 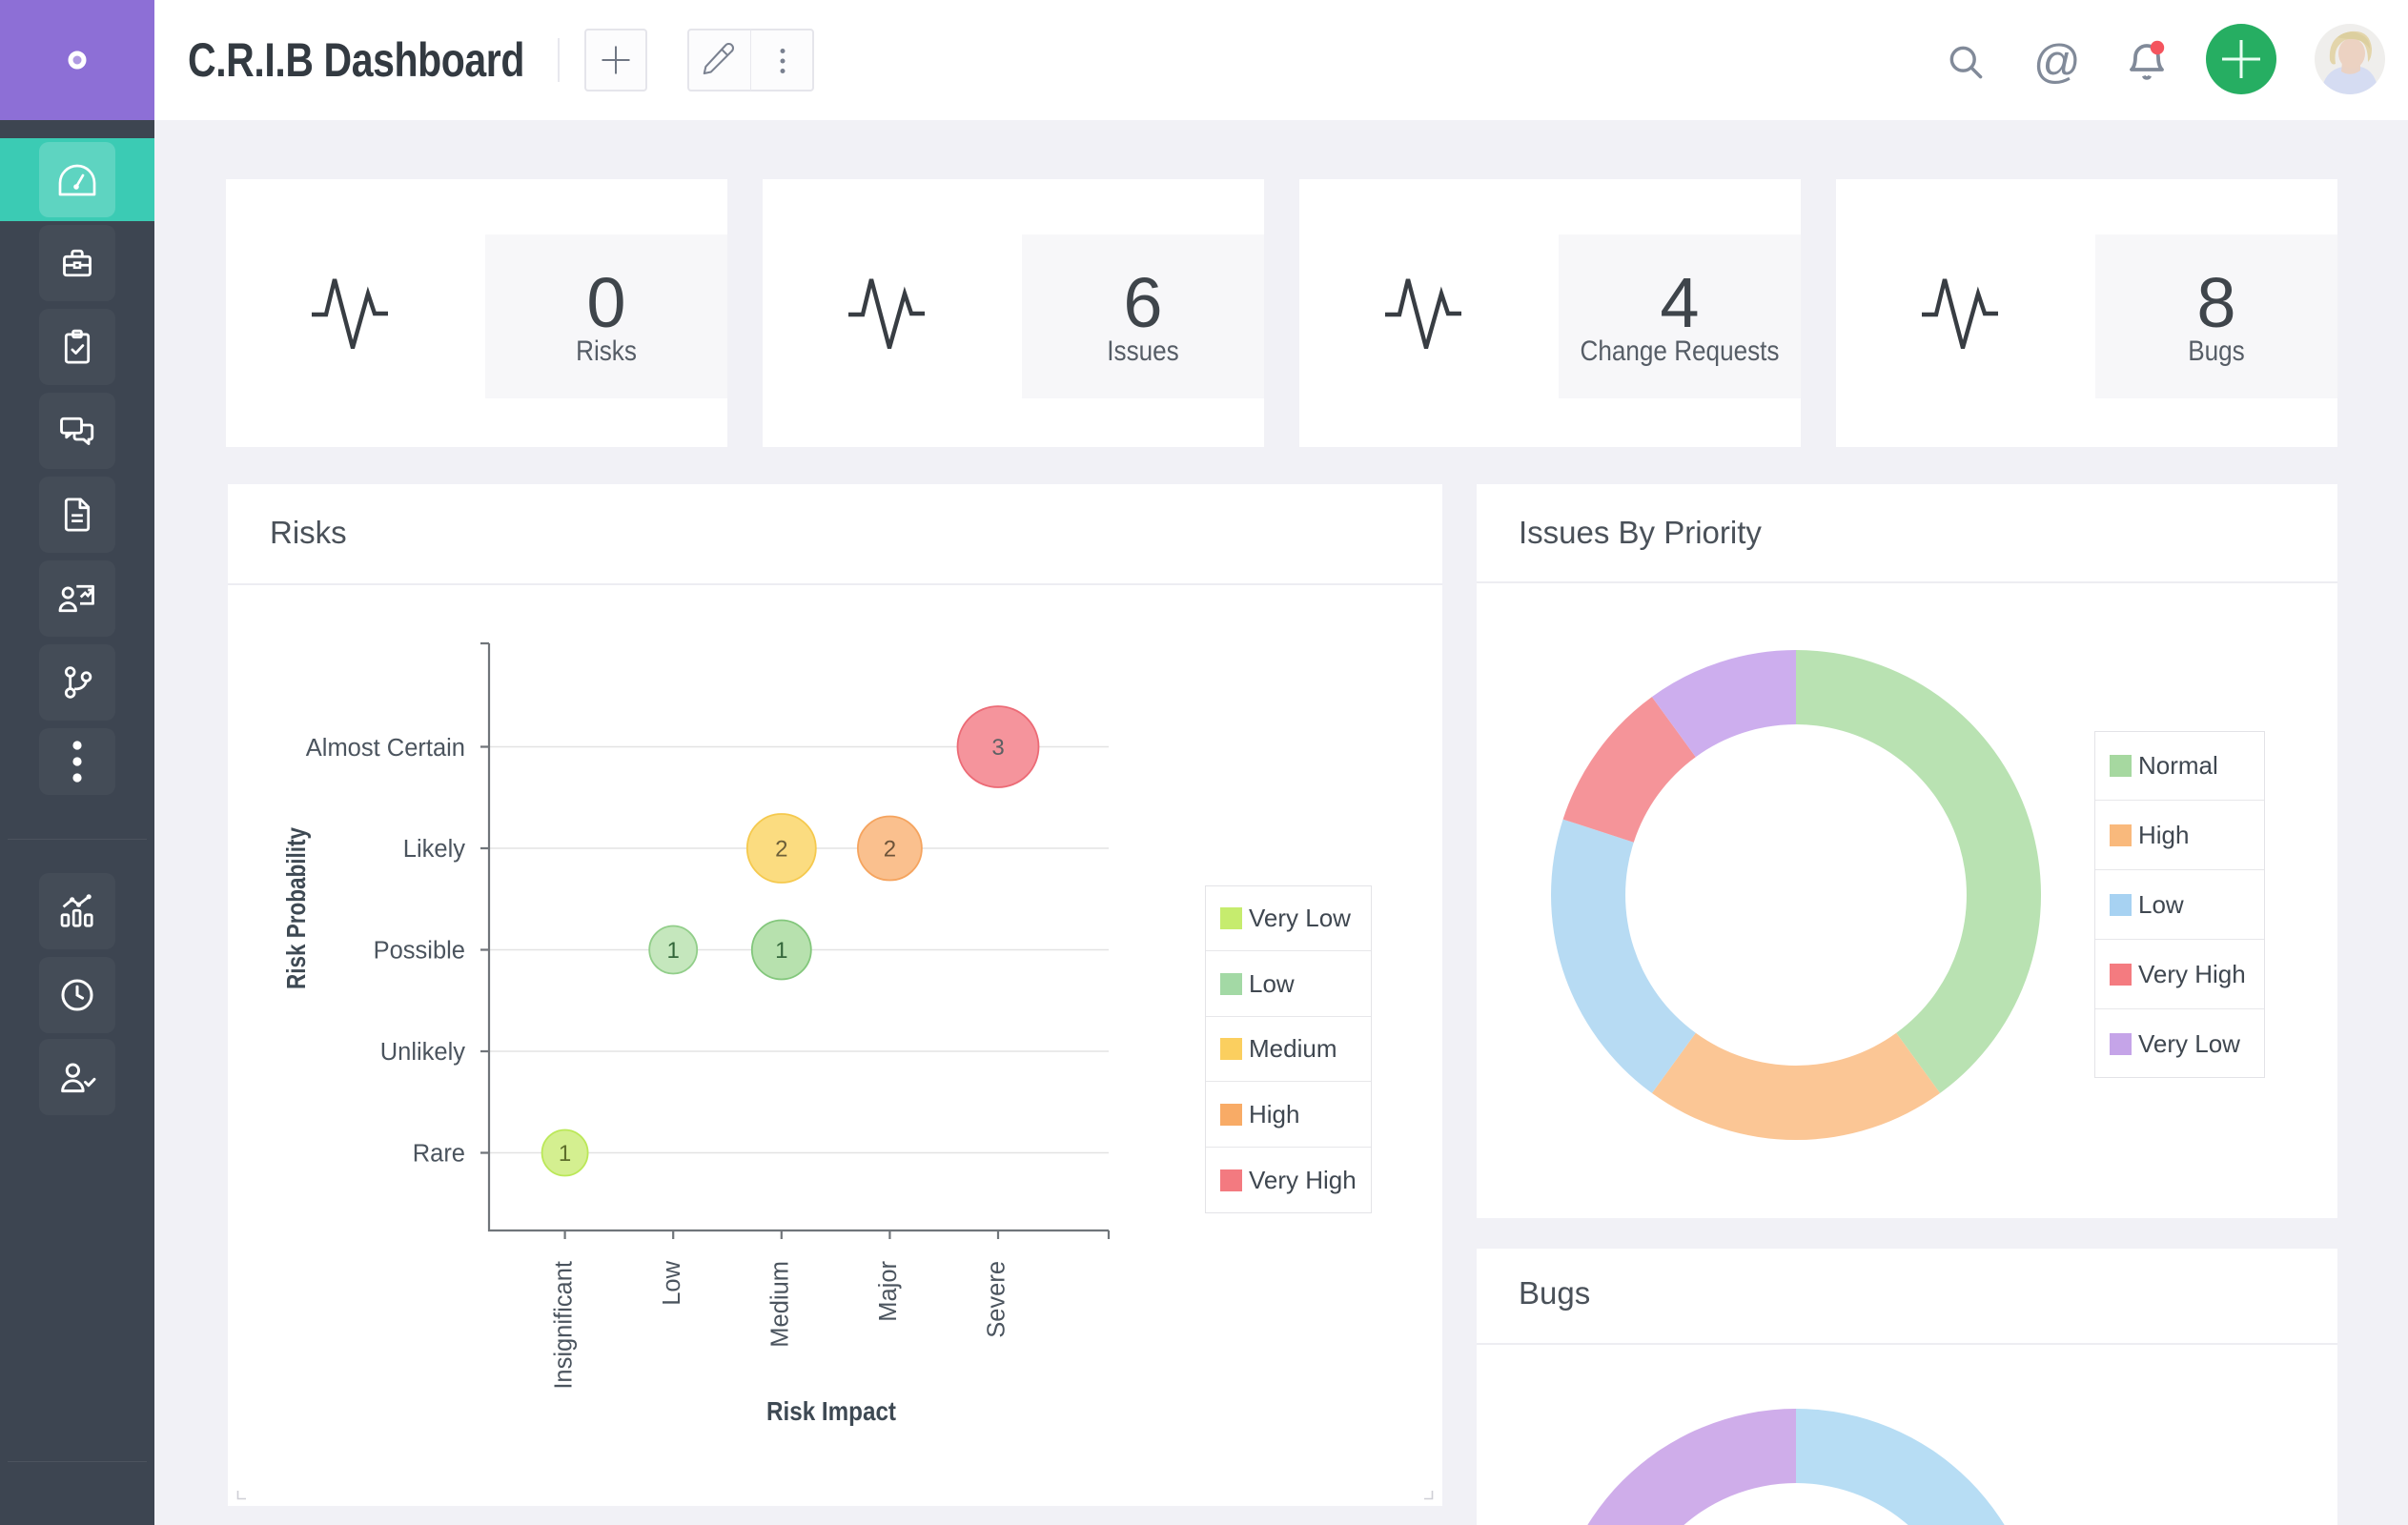 I want to click on svg-text: Low, so click(x=672, y=1282).